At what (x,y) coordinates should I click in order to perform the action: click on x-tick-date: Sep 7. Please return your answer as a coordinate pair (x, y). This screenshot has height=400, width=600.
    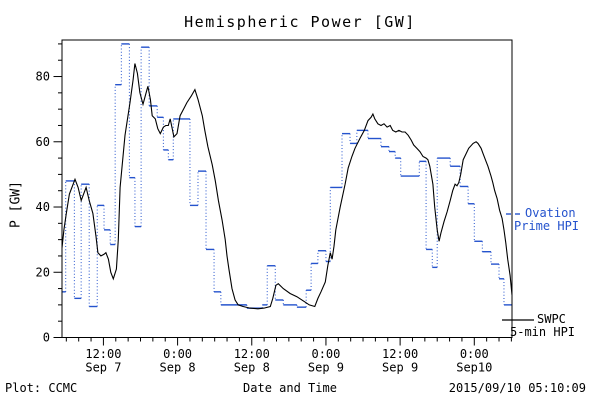
    Looking at the image, I should click on (103, 368).